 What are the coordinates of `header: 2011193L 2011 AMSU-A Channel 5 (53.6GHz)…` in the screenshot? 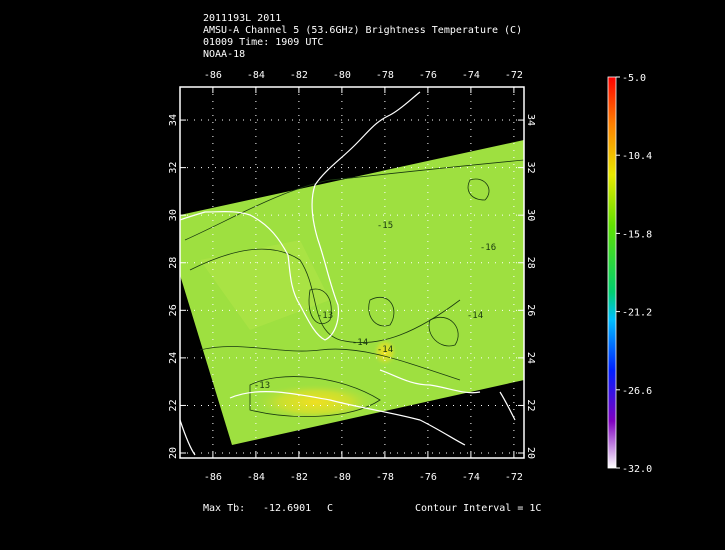 It's located at (362, 36).